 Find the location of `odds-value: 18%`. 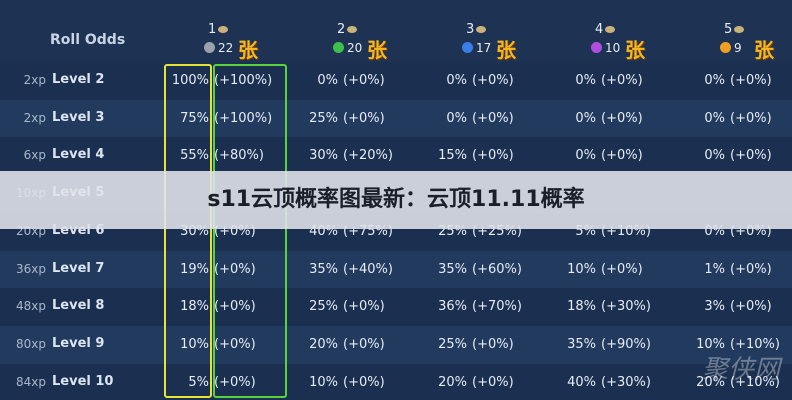

odds-value: 18% is located at coordinates (581, 307).